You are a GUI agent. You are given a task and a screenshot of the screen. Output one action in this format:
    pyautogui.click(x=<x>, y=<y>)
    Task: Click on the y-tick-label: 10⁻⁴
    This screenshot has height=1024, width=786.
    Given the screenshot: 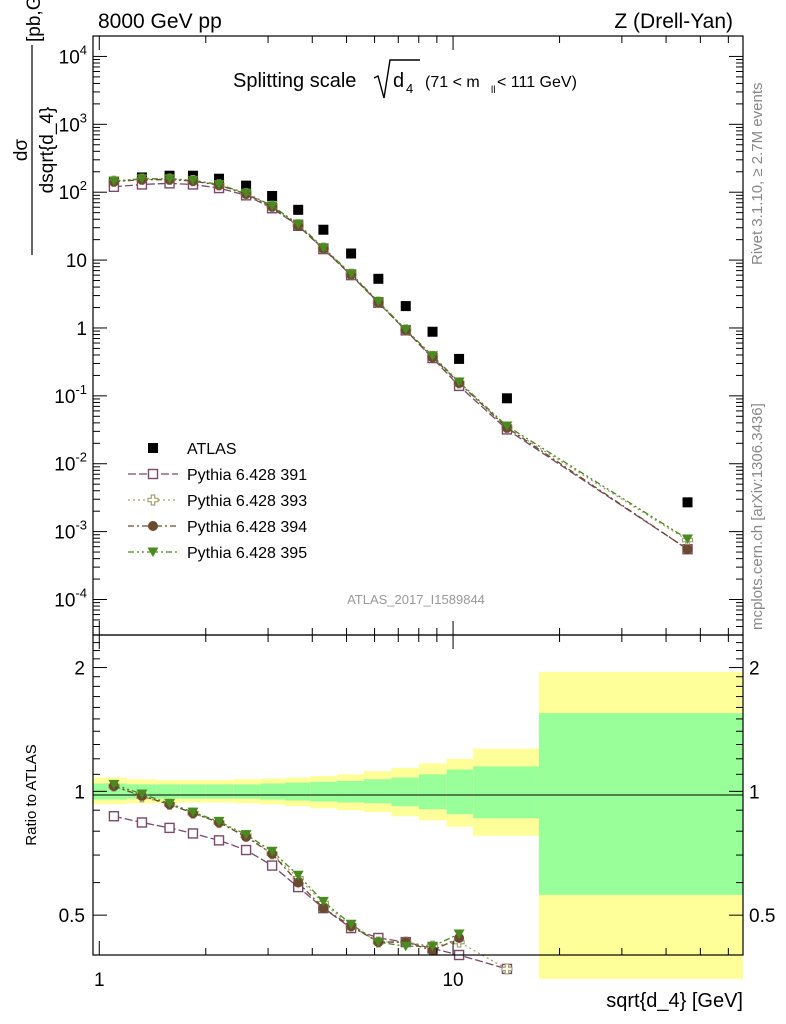 What is the action you would take?
    pyautogui.click(x=70, y=599)
    